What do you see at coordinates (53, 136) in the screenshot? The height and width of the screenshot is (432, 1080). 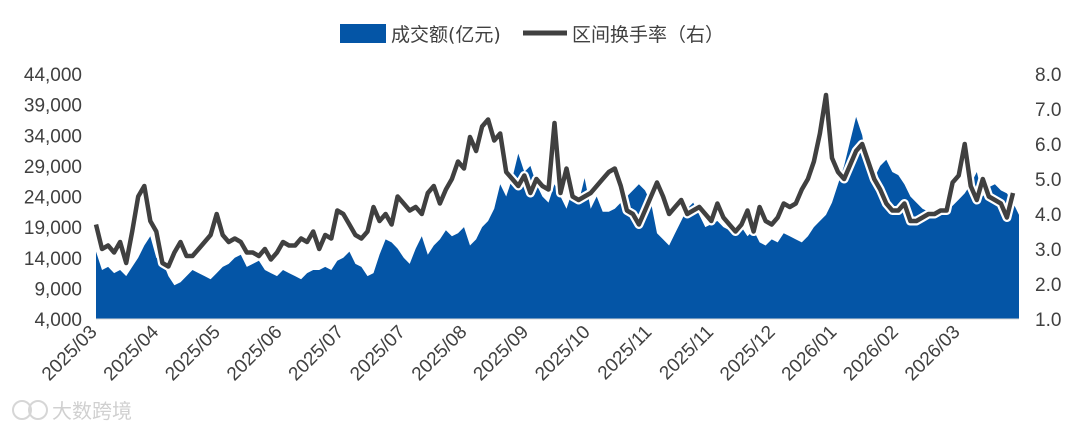 I see `y-left-tick-label: 34,000` at bounding box center [53, 136].